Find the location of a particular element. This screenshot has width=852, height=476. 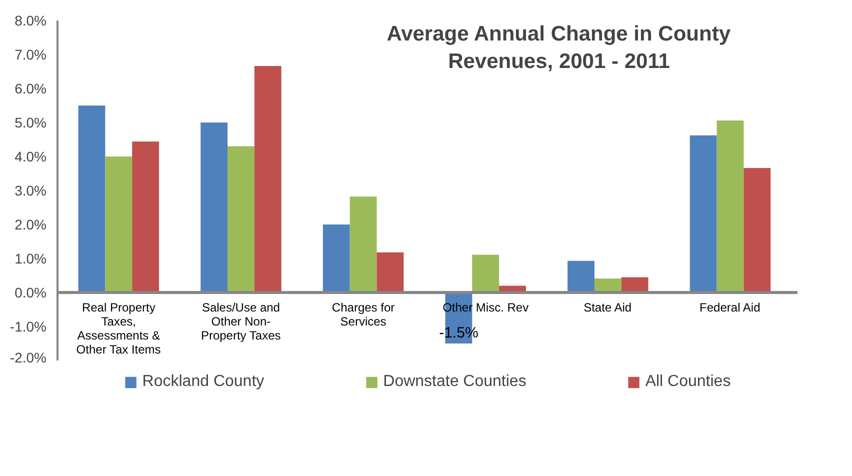

text: Average Annual Change in County Revenues, 2001 - 2011 is located at coordinates (558, 48).